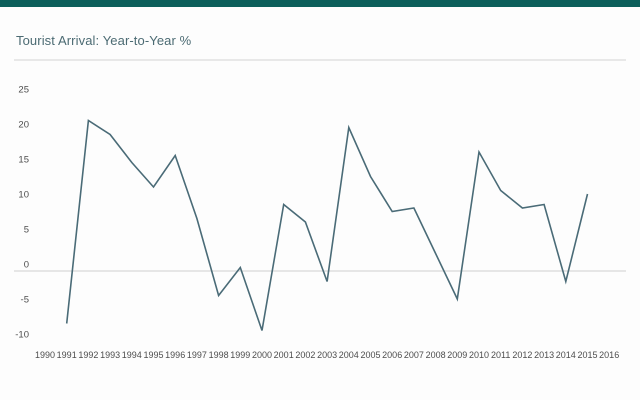  What do you see at coordinates (566, 355) in the screenshot?
I see `x-axis-tick-label: 2014` at bounding box center [566, 355].